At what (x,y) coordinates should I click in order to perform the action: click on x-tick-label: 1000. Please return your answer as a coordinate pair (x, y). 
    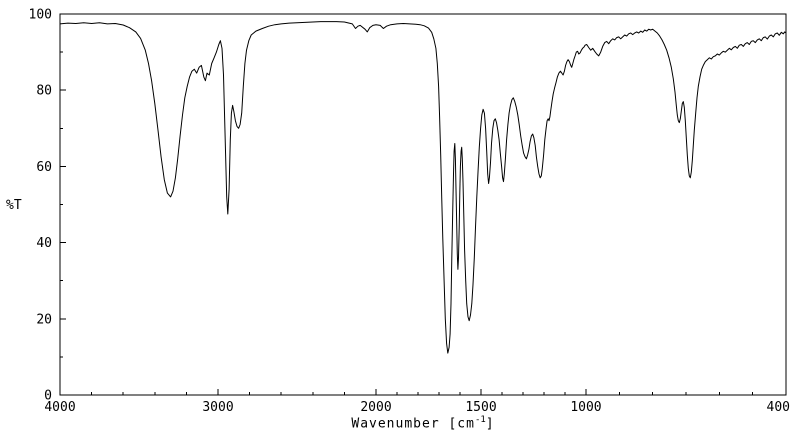
    Looking at the image, I should click on (585, 407).